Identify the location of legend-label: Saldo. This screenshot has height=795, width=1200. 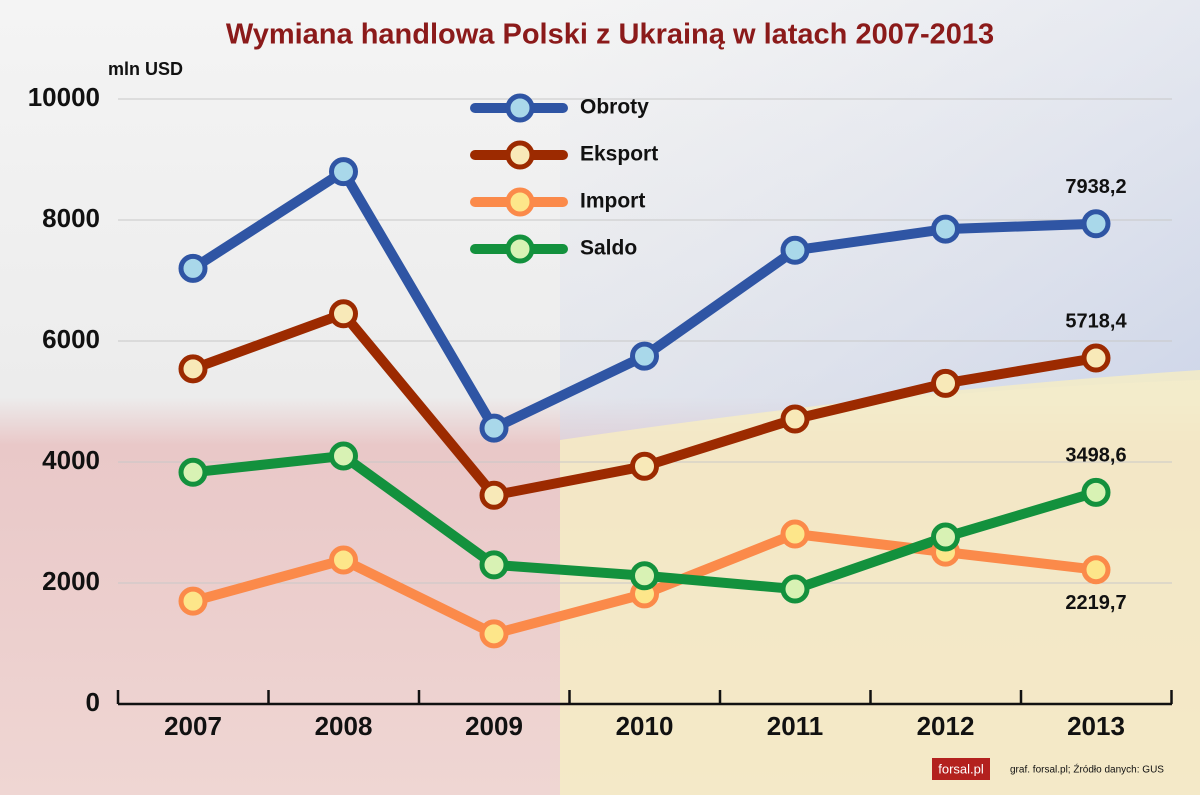
(608, 248).